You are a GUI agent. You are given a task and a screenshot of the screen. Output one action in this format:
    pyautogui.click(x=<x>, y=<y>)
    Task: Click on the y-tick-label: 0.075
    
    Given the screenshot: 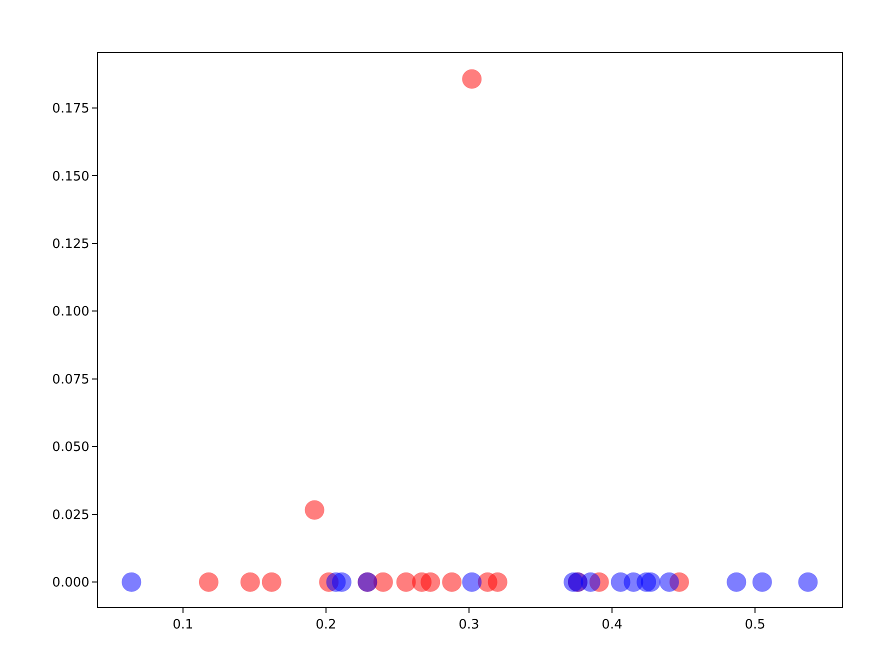 What is the action you would take?
    pyautogui.click(x=71, y=380)
    